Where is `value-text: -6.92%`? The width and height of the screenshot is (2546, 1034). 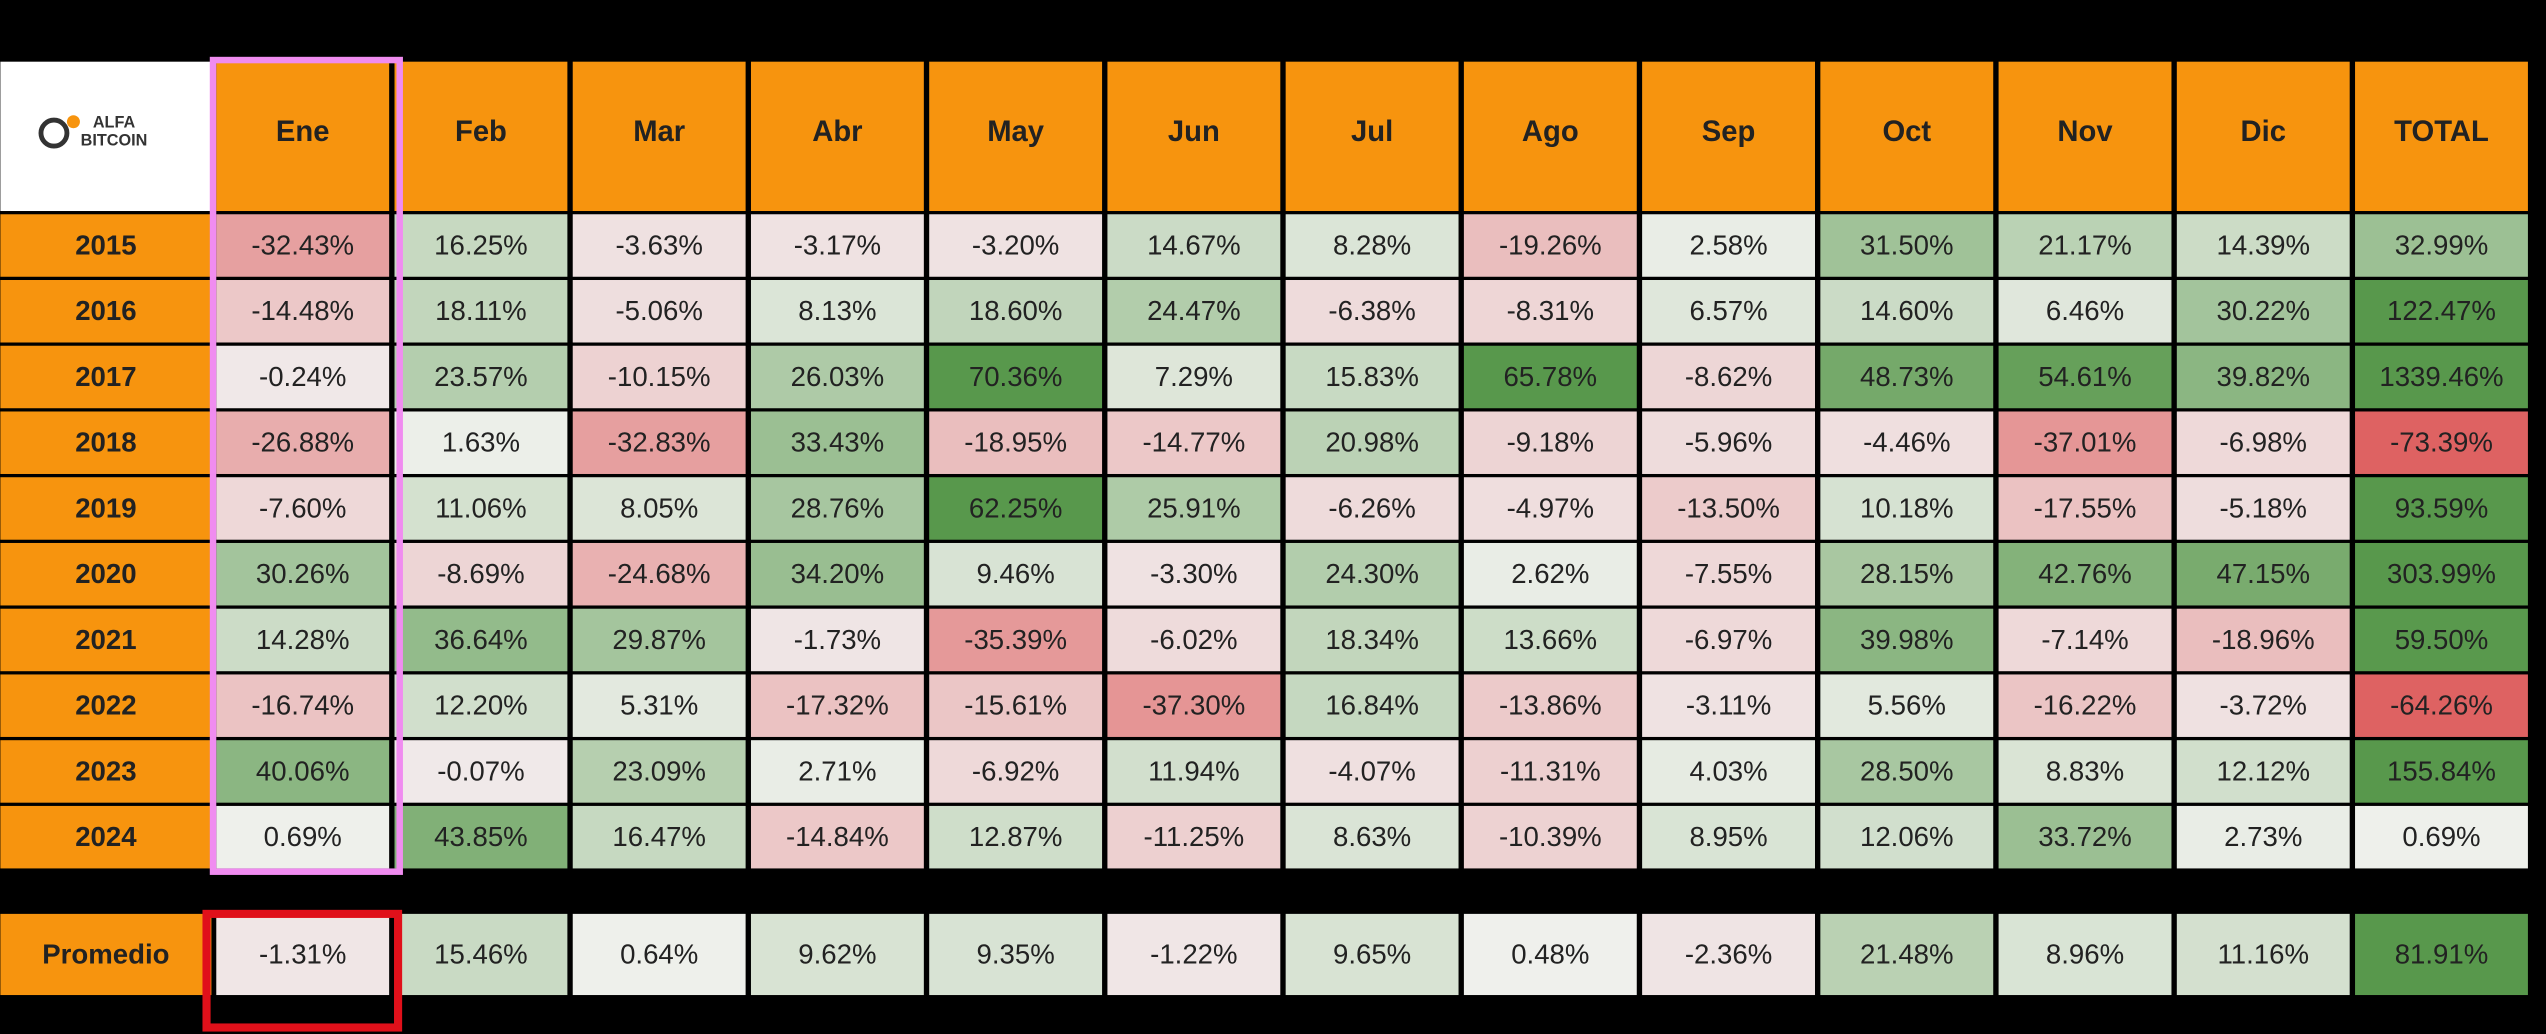 value-text: -6.92% is located at coordinates (1015, 770).